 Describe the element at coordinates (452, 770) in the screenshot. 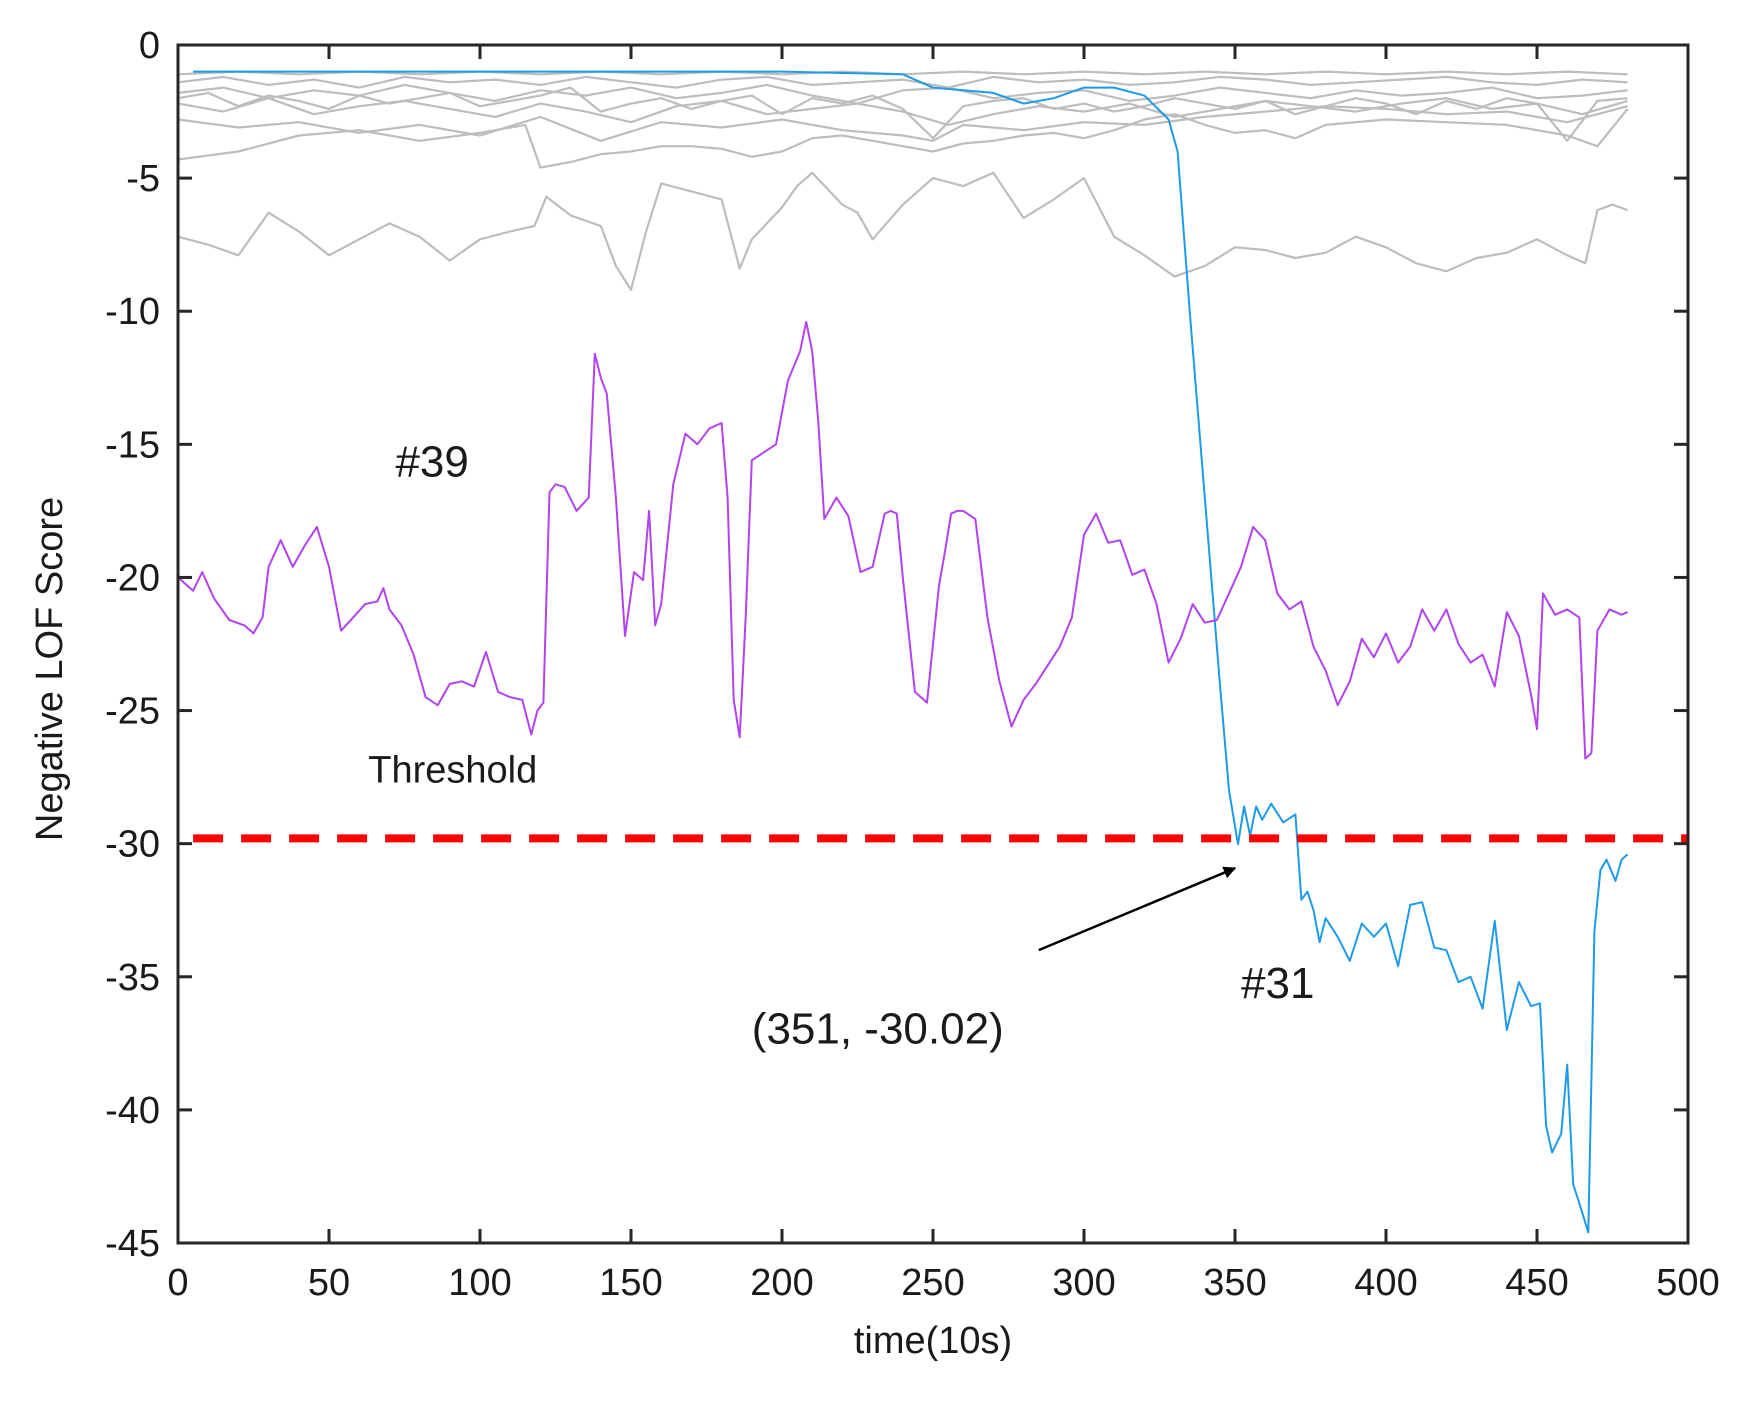

I see `threshold-label: Threshold` at that location.